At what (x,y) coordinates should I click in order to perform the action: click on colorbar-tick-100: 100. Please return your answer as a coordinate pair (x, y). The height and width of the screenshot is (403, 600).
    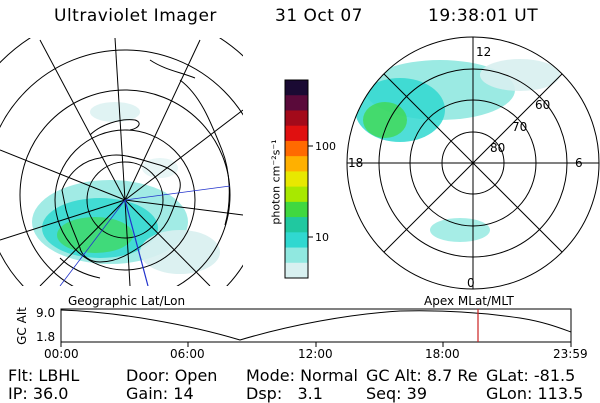
    Looking at the image, I should click on (325, 146).